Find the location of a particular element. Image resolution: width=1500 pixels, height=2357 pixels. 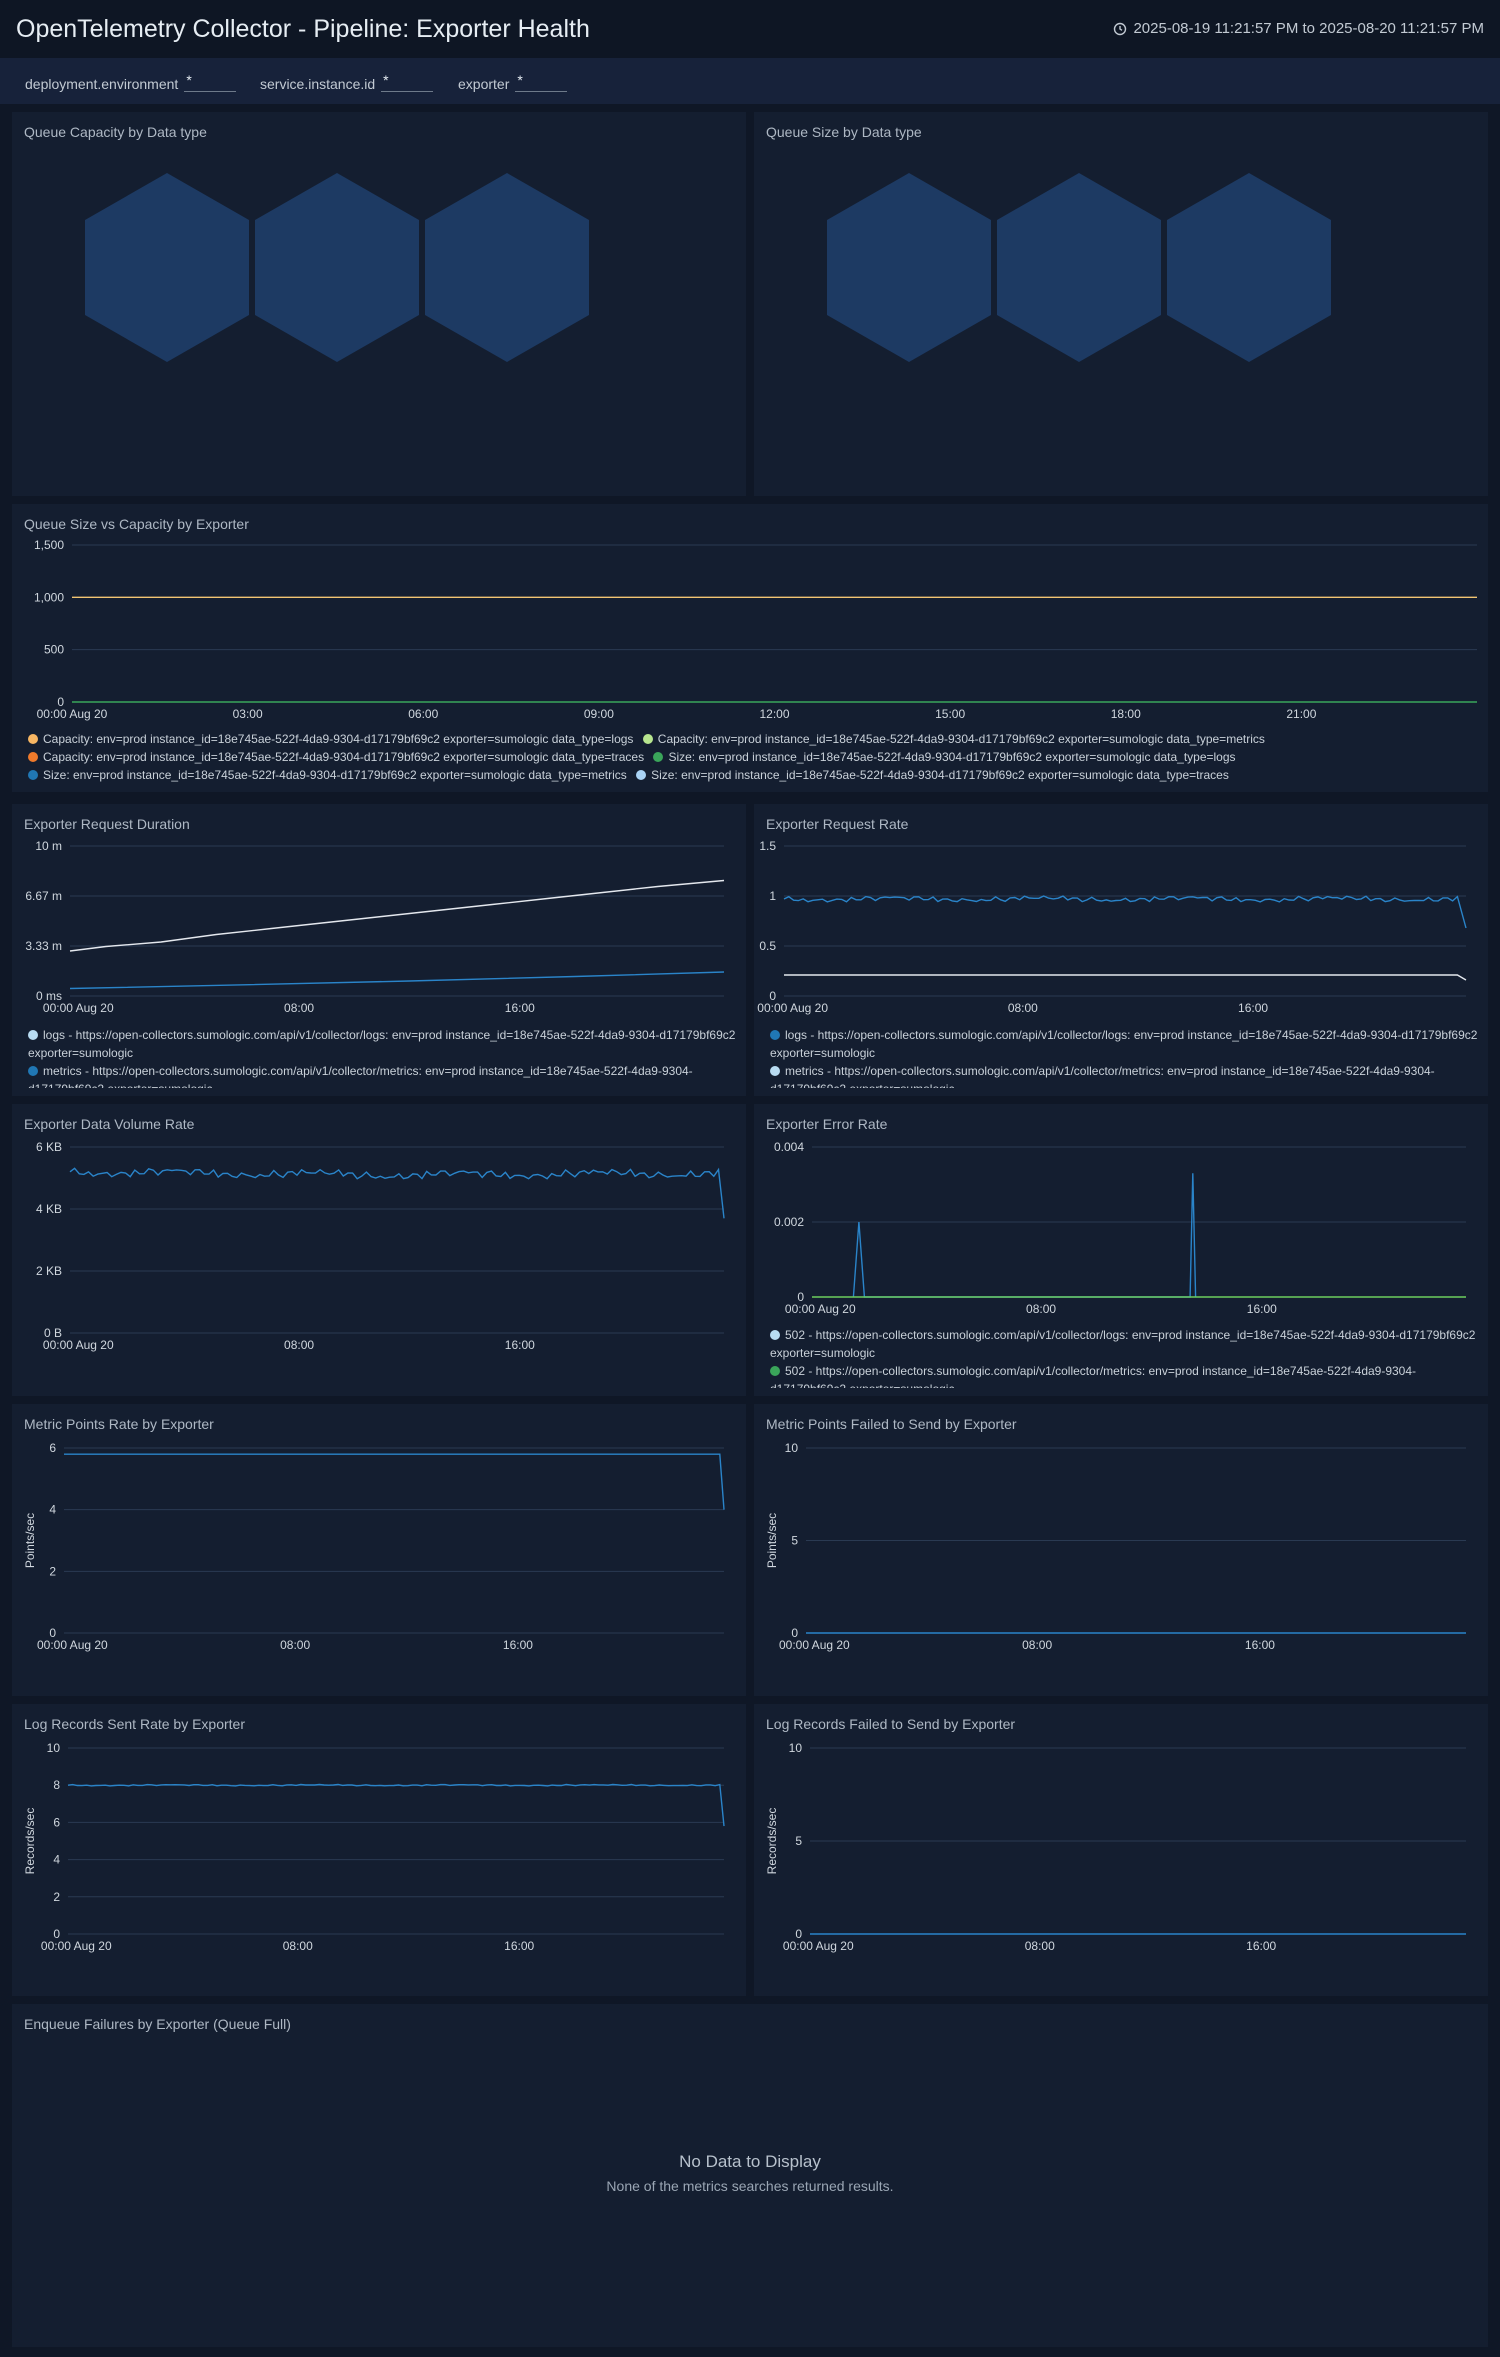

filter-exporter: exporter * is located at coordinates (513, 82).